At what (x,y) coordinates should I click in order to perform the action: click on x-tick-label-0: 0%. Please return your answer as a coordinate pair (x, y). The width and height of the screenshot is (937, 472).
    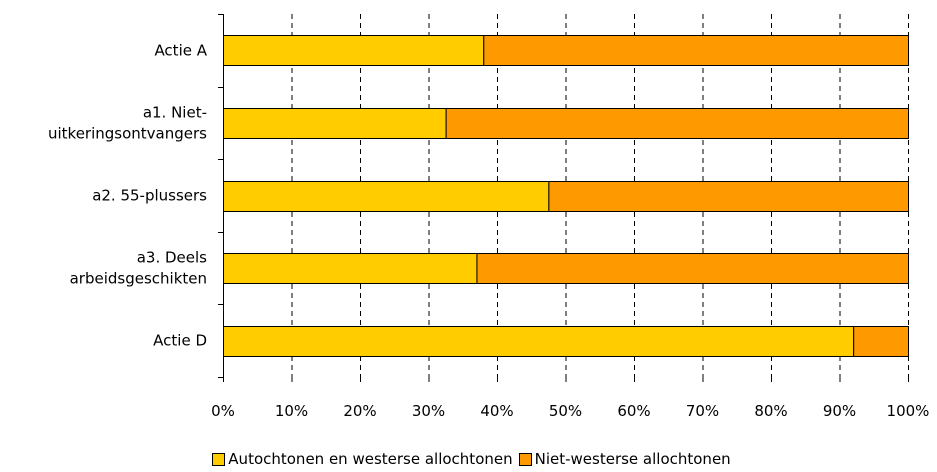
    Looking at the image, I should click on (223, 411).